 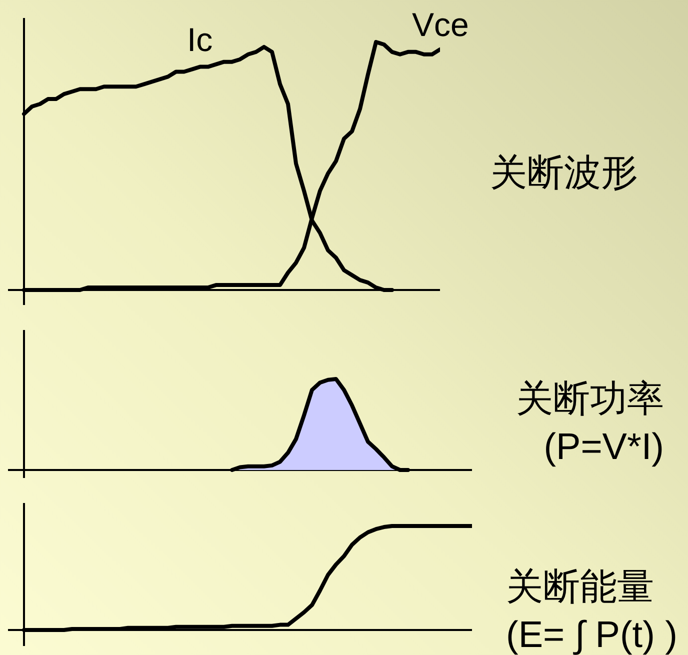 What do you see at coordinates (590, 423) in the screenshot?
I see `text: 关断功率 (P=V*I)` at bounding box center [590, 423].